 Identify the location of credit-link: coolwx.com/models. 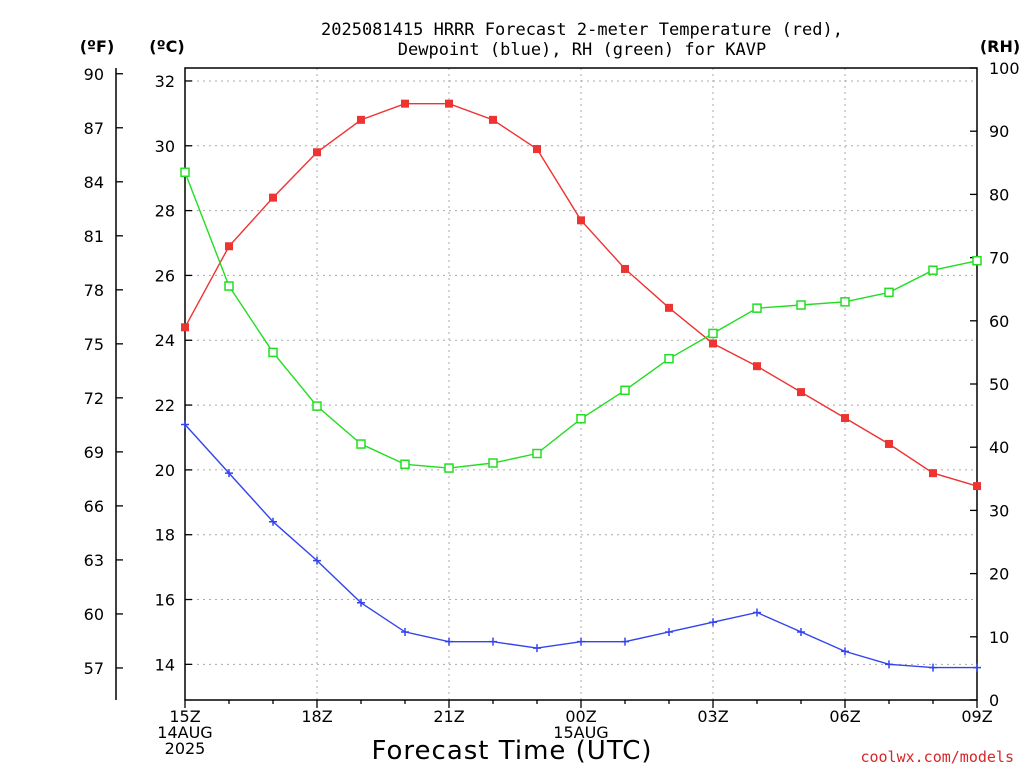
(937, 757).